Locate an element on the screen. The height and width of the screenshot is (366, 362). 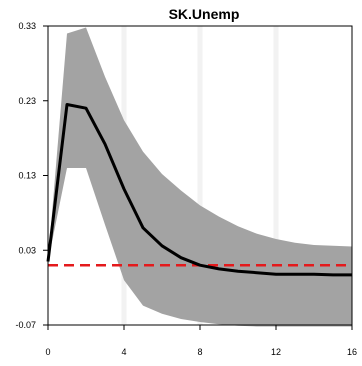
x-tick-label: 8 is located at coordinates (199, 352).